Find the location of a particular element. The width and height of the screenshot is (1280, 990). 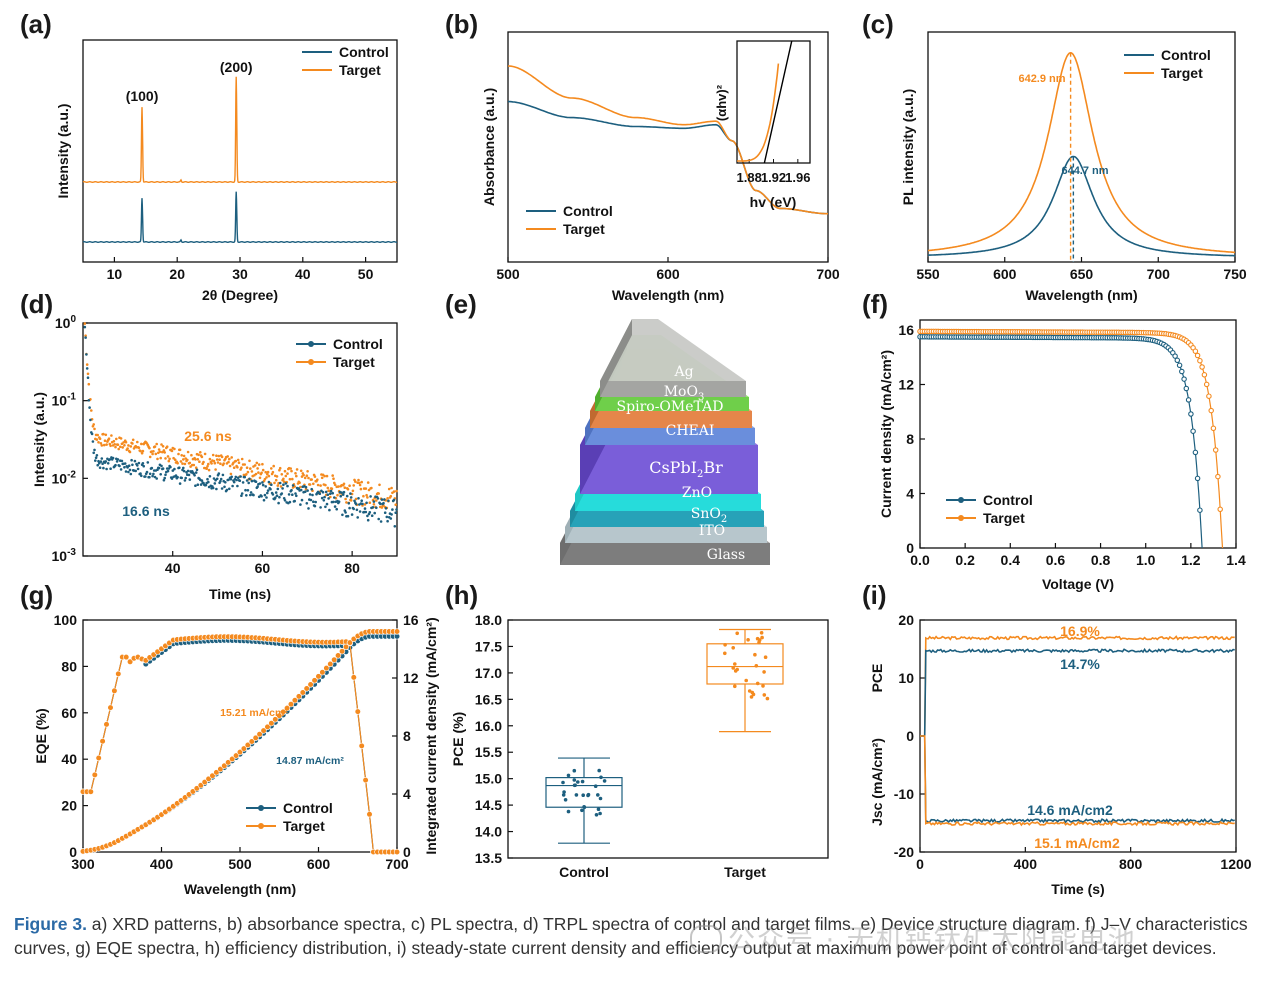

legend-marker-target is located at coordinates (961, 518).